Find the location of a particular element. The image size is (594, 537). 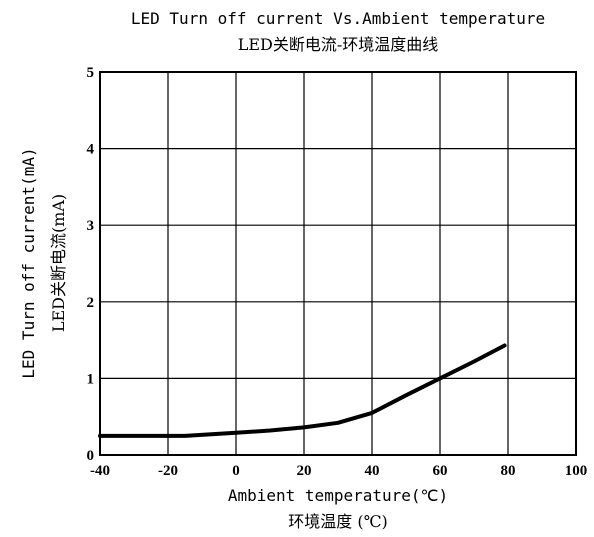

y-axis-label-cn: LED关断电流(mA) is located at coordinates (58, 263).